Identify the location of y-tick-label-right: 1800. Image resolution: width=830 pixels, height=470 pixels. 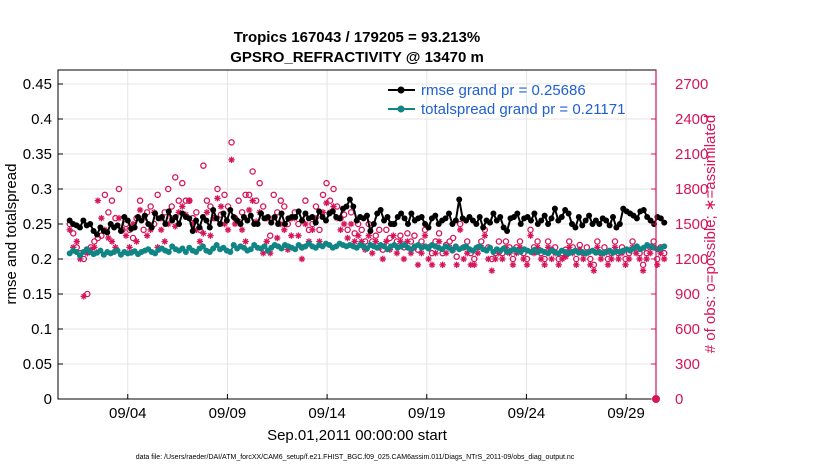
(691, 189).